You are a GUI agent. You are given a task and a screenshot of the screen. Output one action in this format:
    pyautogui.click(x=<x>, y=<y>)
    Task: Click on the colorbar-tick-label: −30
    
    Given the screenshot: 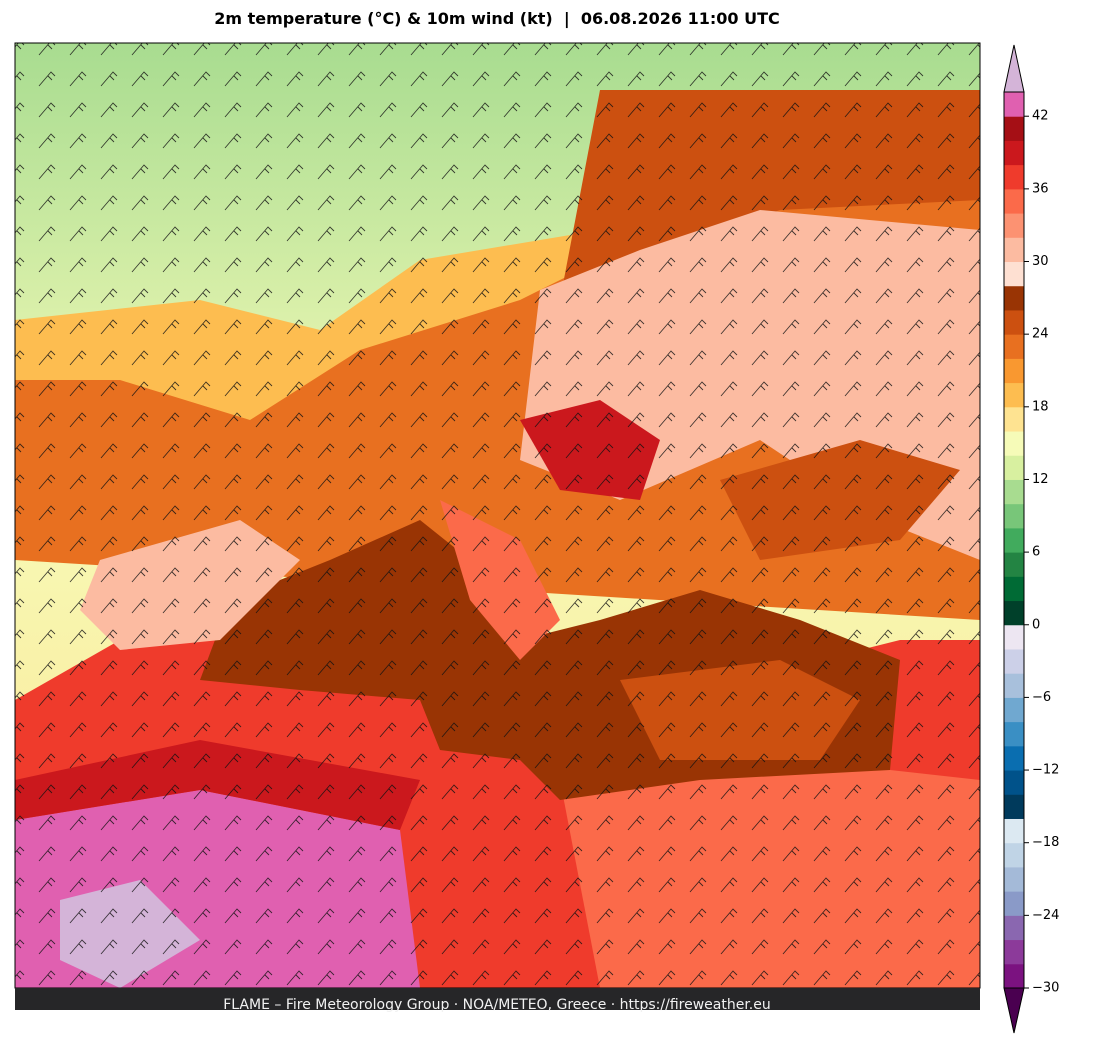 What is the action you would take?
    pyautogui.click(x=1045, y=988)
    